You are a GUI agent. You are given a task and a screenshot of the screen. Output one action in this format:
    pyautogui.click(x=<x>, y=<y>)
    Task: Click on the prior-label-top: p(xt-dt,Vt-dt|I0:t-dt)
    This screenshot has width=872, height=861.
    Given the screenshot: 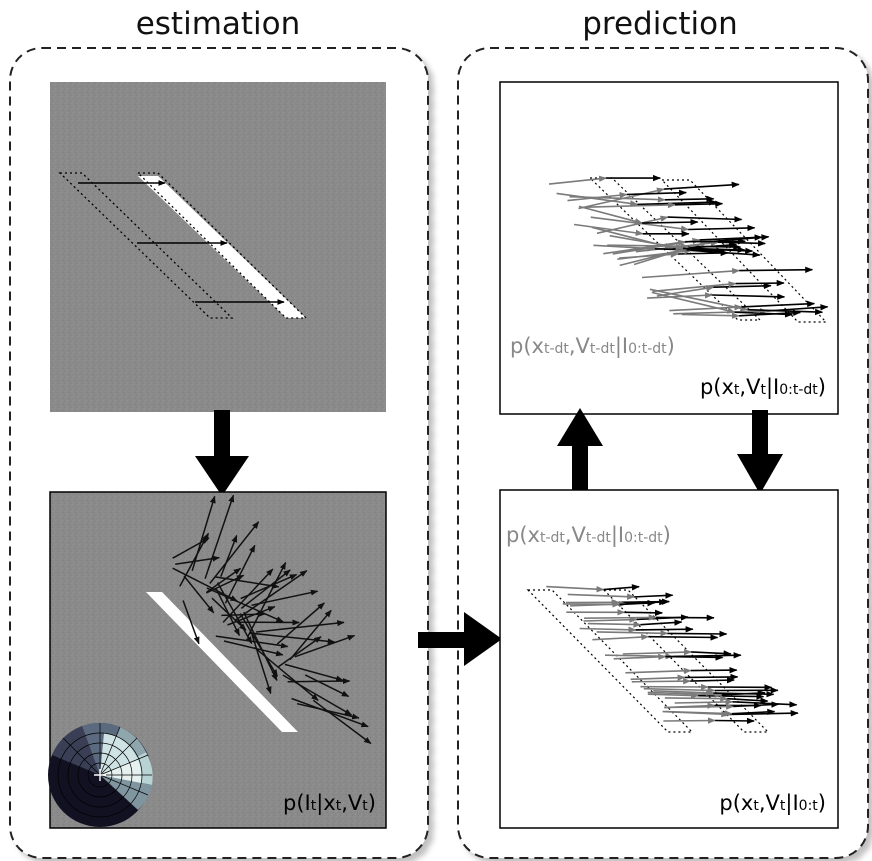 What is the action you would take?
    pyautogui.click(x=592, y=346)
    